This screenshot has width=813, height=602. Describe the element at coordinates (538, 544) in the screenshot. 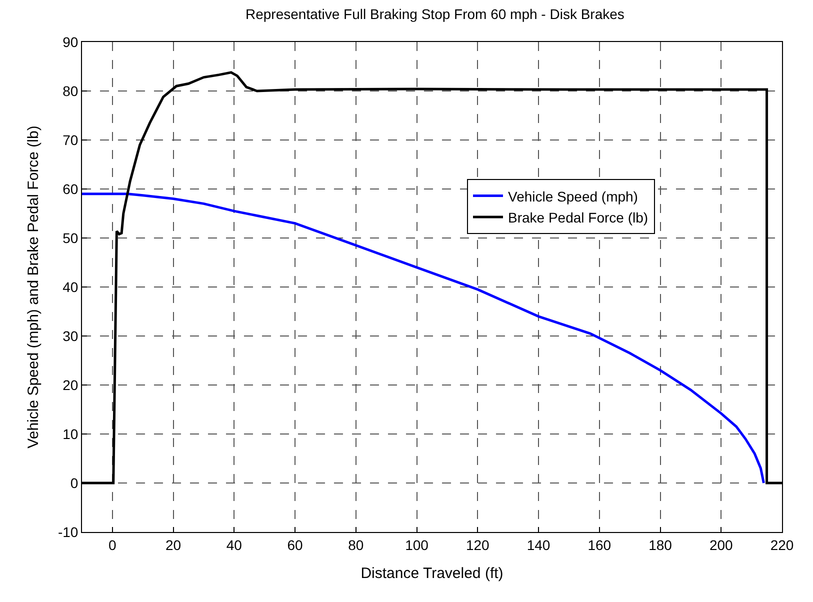

I see `x-tick-label: 140` at that location.